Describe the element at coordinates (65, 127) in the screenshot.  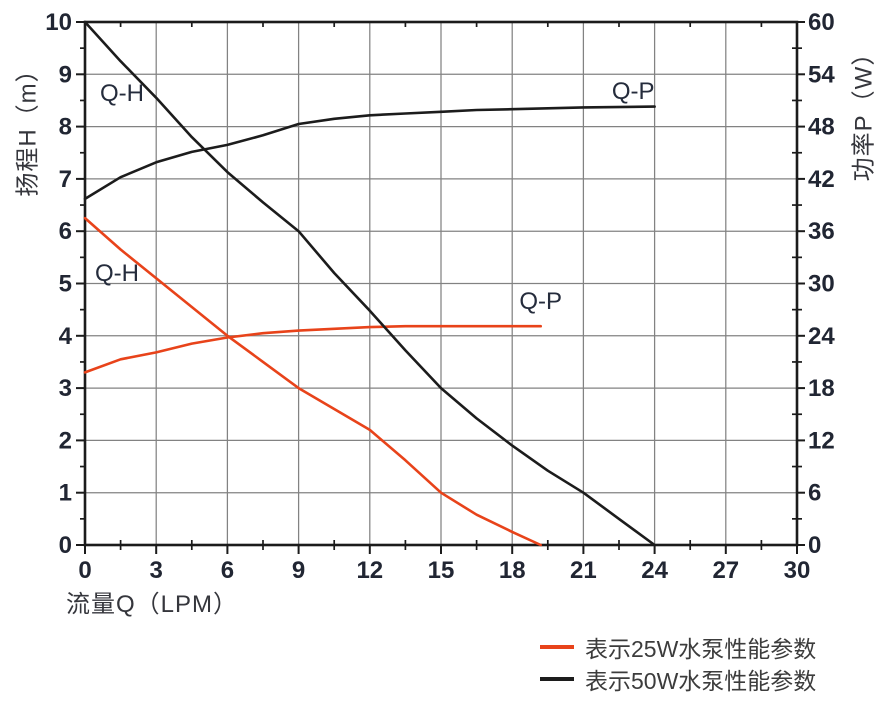
I see `svg-text: 8` at that location.